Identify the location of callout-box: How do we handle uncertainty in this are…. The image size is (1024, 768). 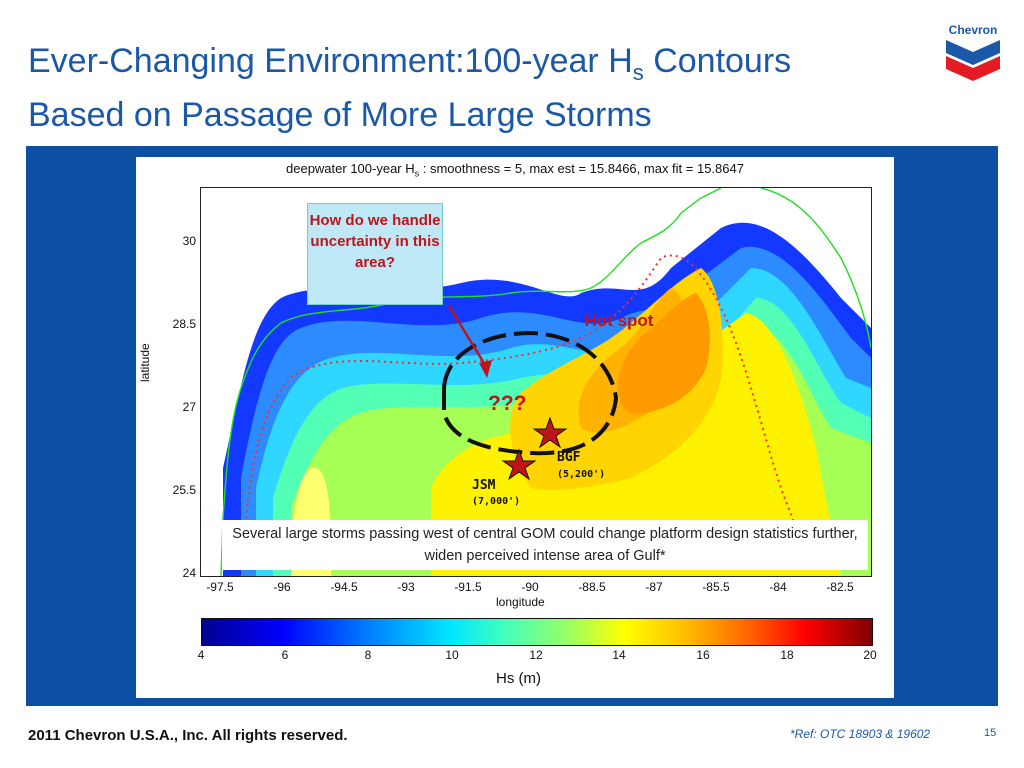
(375, 254).